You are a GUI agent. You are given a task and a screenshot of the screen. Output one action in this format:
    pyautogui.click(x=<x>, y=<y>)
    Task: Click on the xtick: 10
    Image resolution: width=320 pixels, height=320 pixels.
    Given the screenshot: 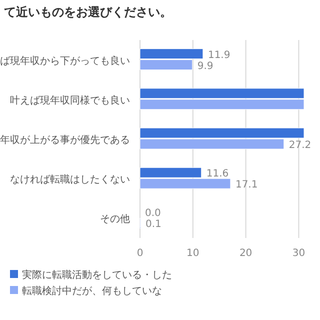 What is the action you would take?
    pyautogui.click(x=193, y=253)
    